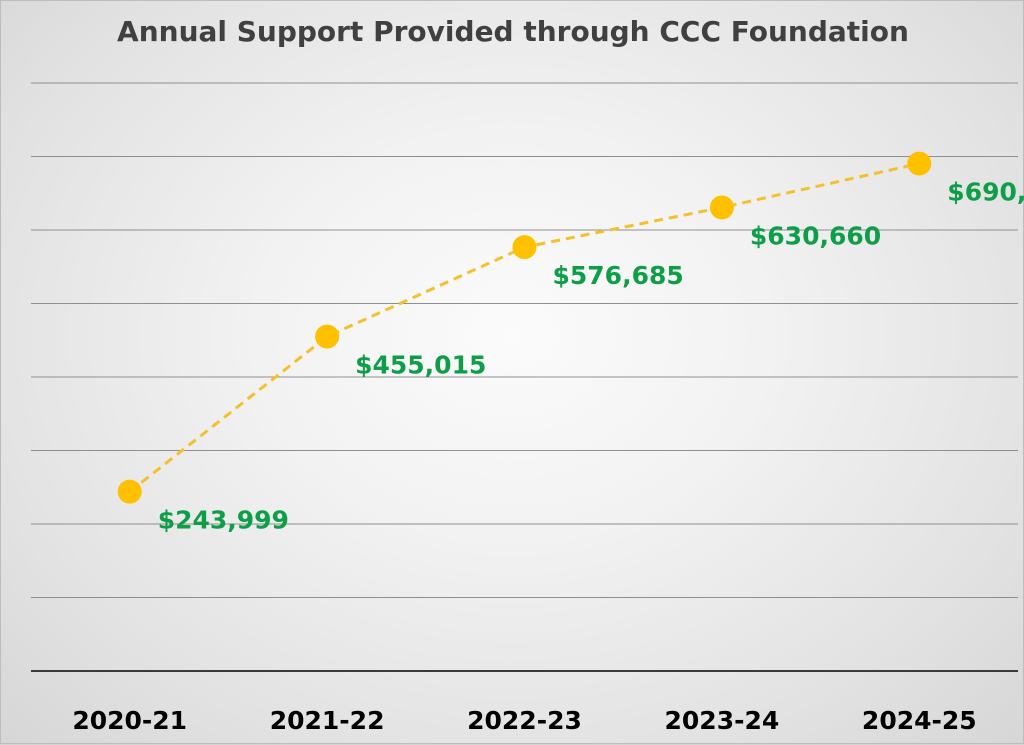 The image size is (1024, 745). I want to click on data-label: $630,660, so click(815, 235).